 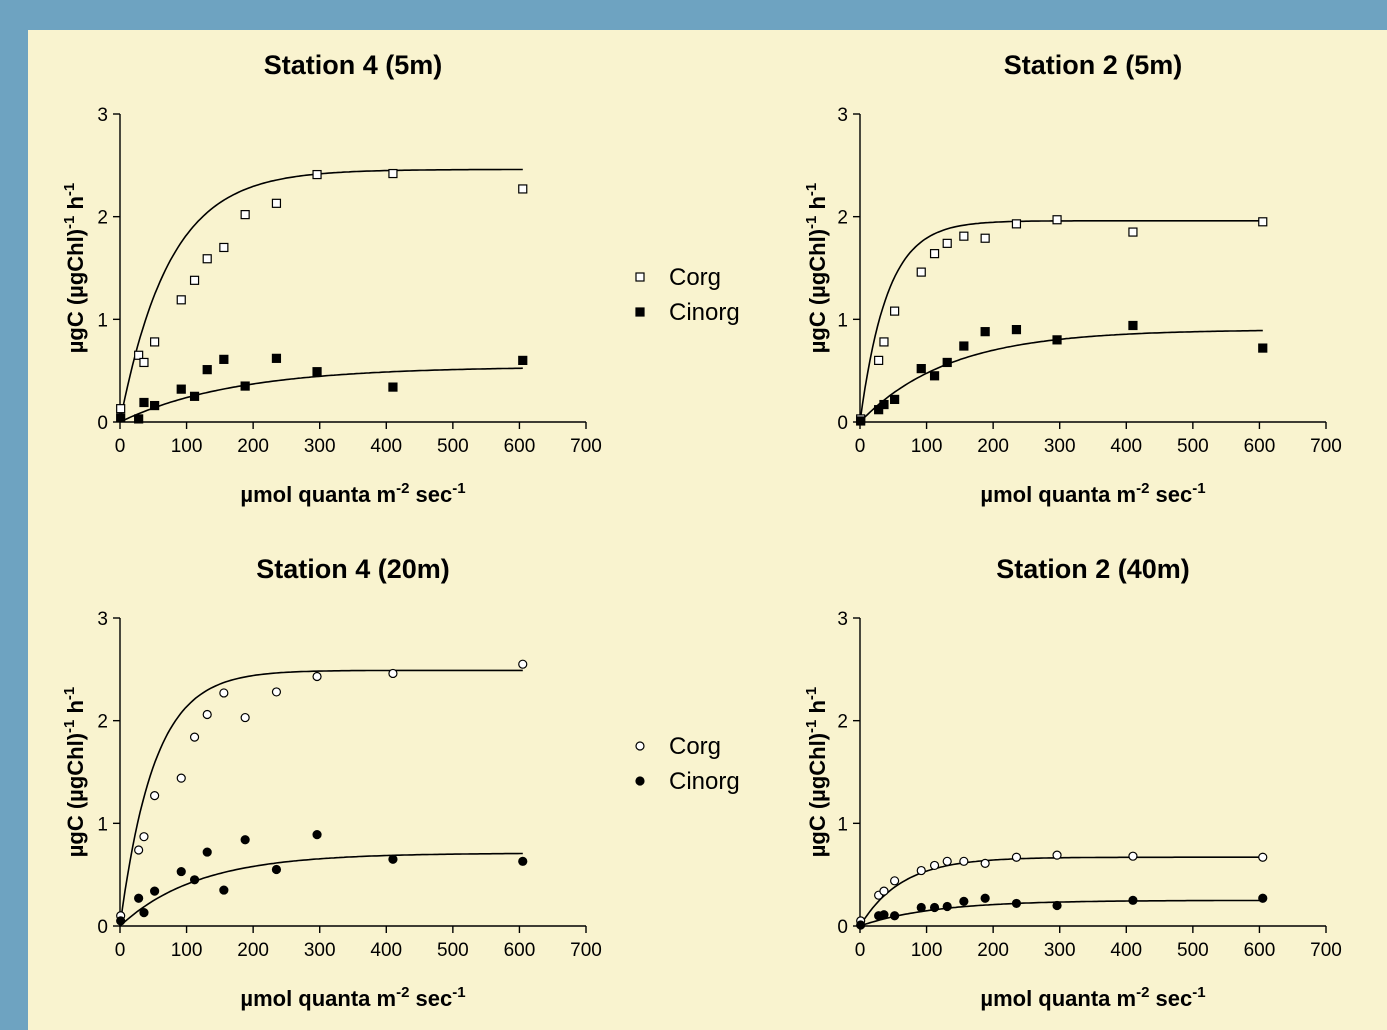 I want to click on chart-title: Station 4 (5m), so click(x=353, y=65).